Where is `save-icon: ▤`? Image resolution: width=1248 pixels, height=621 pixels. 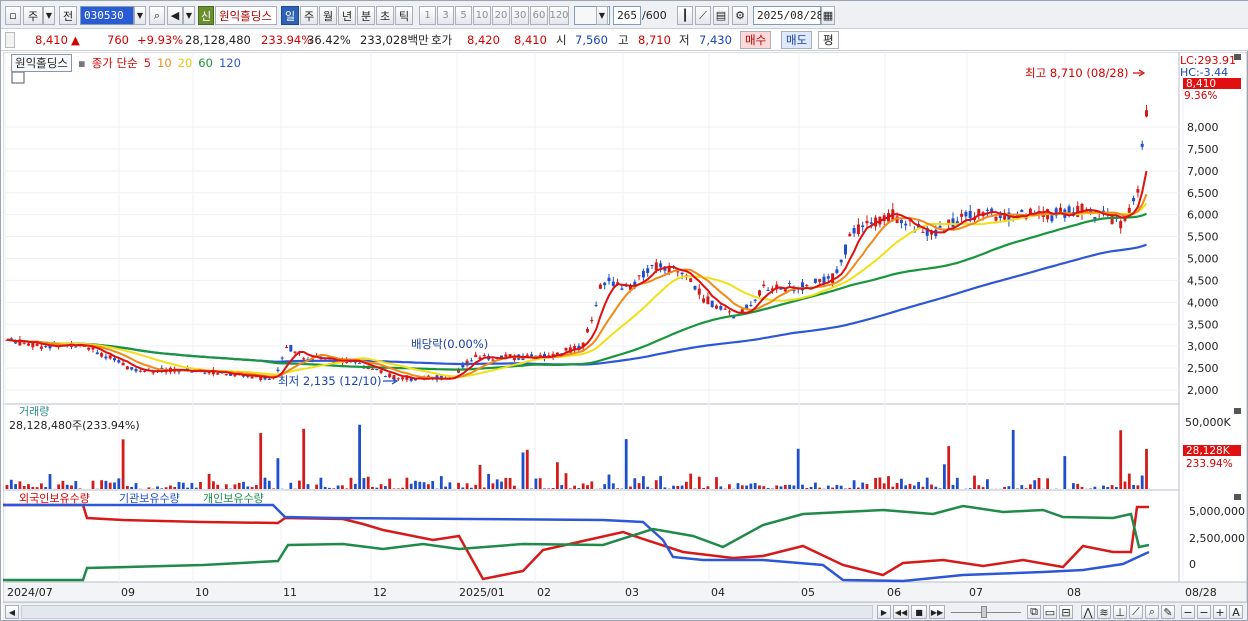
save-icon: ▤ is located at coordinates (721, 15).